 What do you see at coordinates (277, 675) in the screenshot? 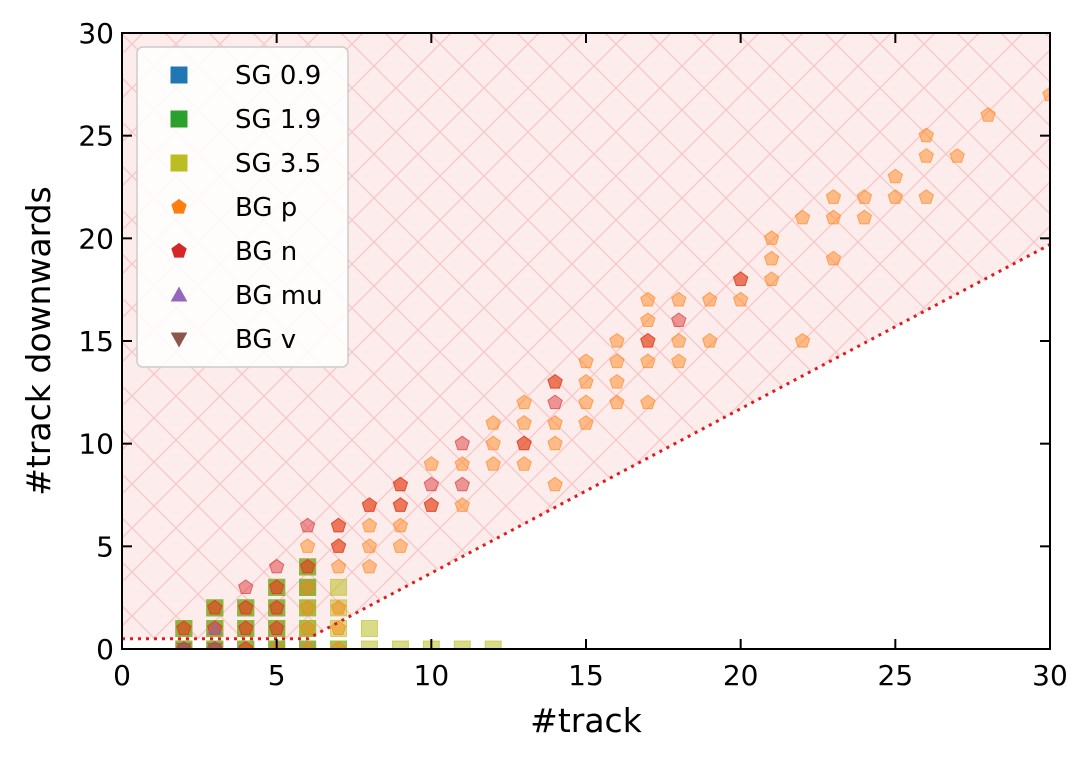
I see `x-tick-label: 5` at bounding box center [277, 675].